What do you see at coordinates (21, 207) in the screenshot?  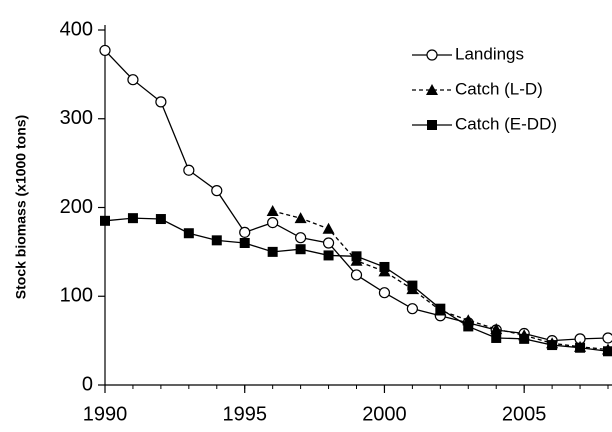 I see `y-axis-label: Stock biomass (x1000 tons)` at bounding box center [21, 207].